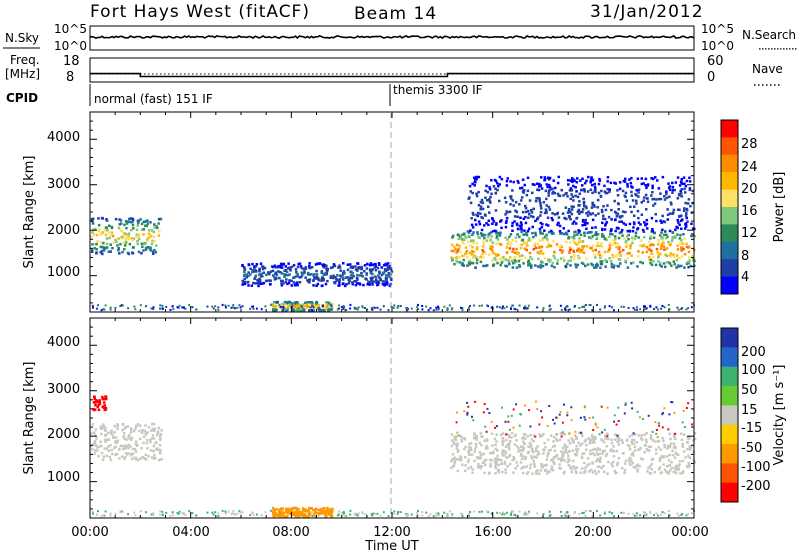  I want to click on frequency-panel: Freq. [MHz] 18 8 60 0 Nave, so click(394, 69).